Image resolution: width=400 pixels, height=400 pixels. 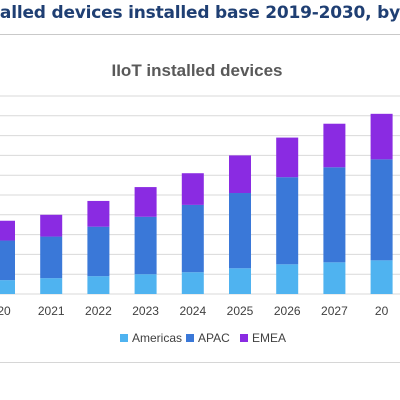 I want to click on bar-emea-2023, so click(x=145, y=202).